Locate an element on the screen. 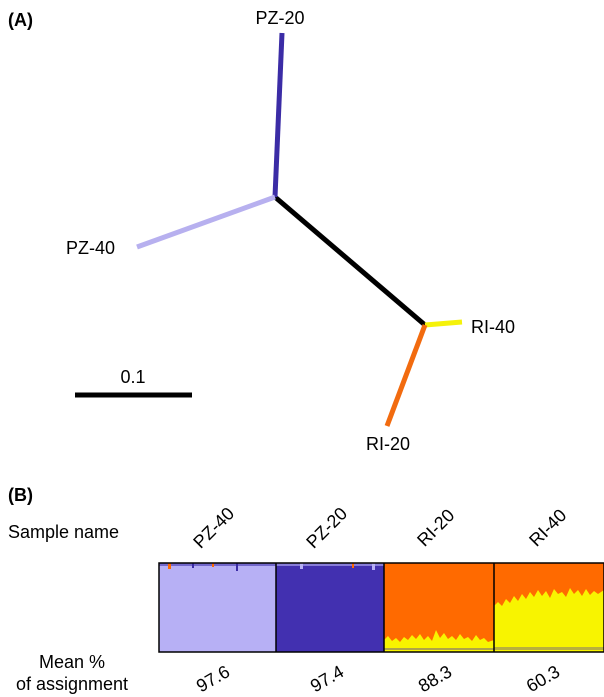  population-name: PZ-40 is located at coordinates (213, 527).